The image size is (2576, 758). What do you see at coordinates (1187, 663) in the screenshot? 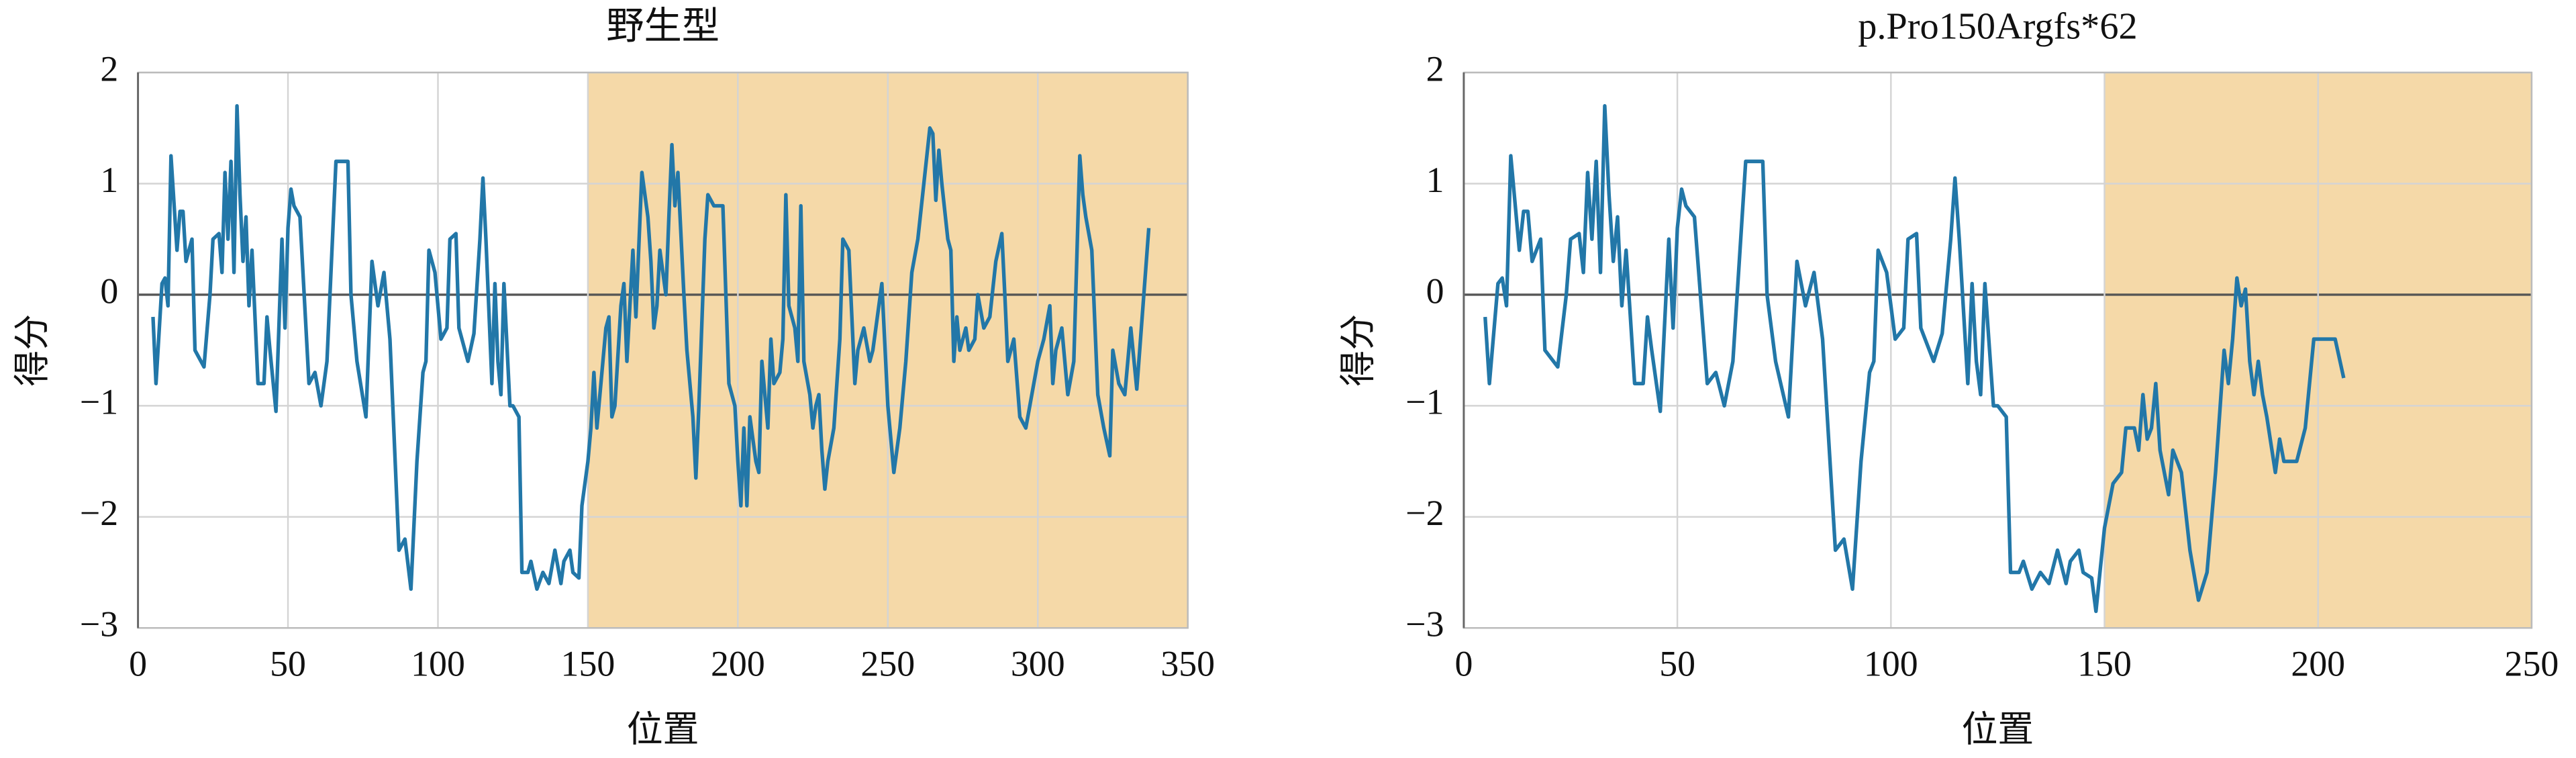
I see `x-tick-label: 350` at bounding box center [1187, 663].